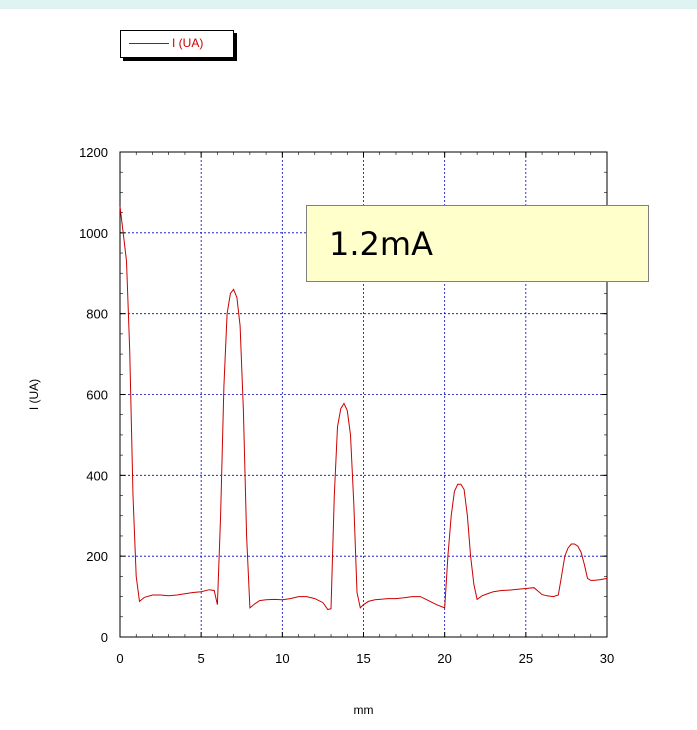  What do you see at coordinates (97, 556) in the screenshot?
I see `y-tick-label: 200` at bounding box center [97, 556].